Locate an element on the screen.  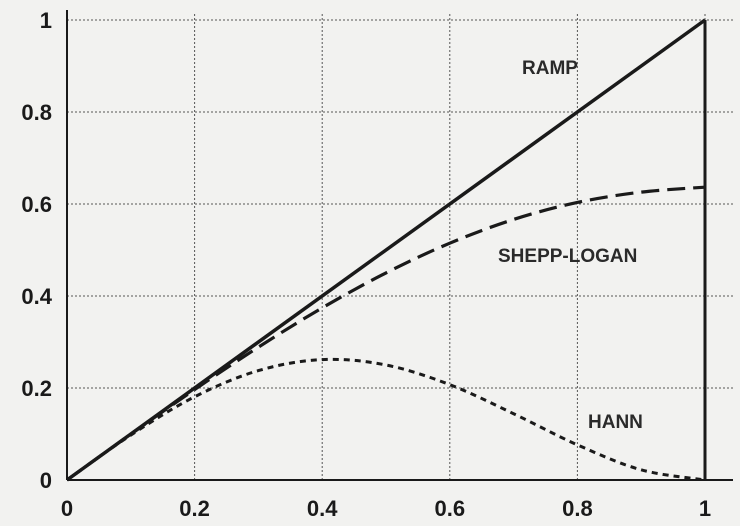
x-tick-label: 0.4 is located at coordinates (322, 508).